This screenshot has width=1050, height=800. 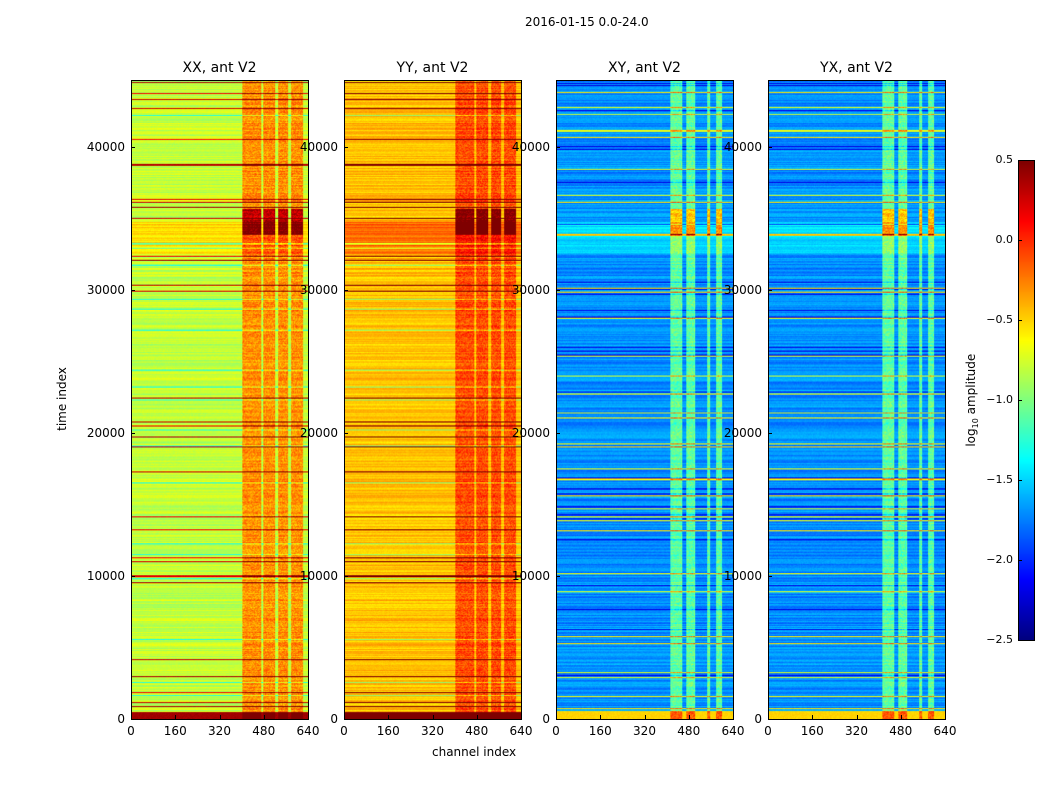 I want to click on colorbar-tick-label: 0.5, so click(x=1004, y=159).